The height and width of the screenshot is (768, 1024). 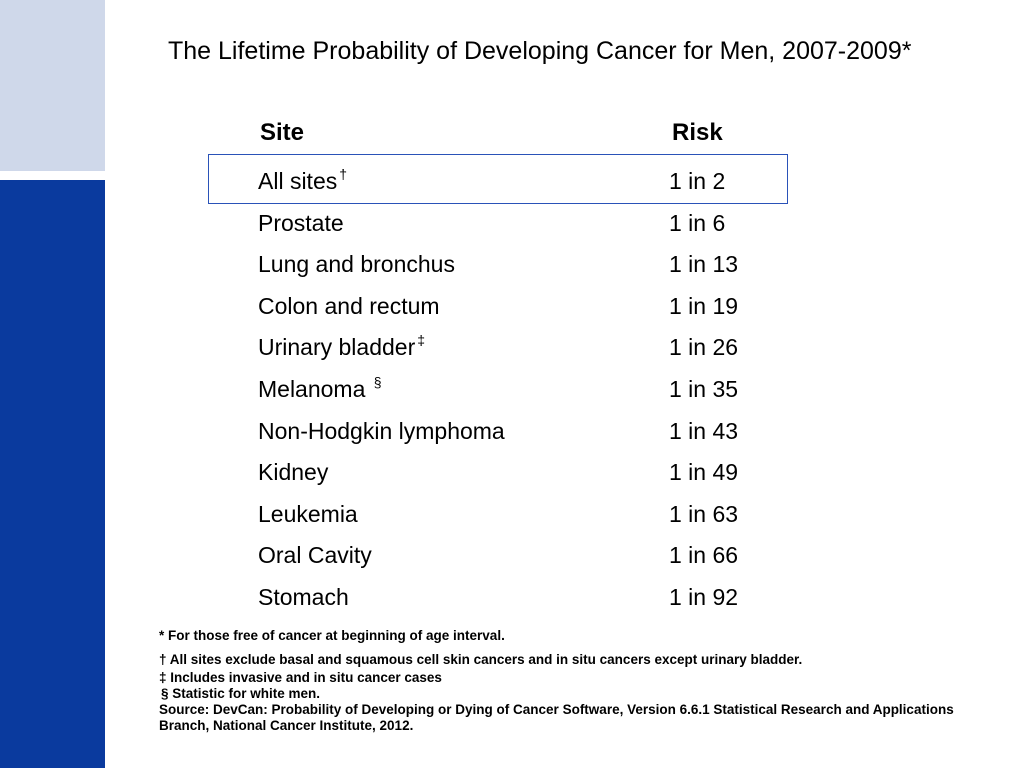 What do you see at coordinates (704, 305) in the screenshot?
I see `risk-value: 1 in 19` at bounding box center [704, 305].